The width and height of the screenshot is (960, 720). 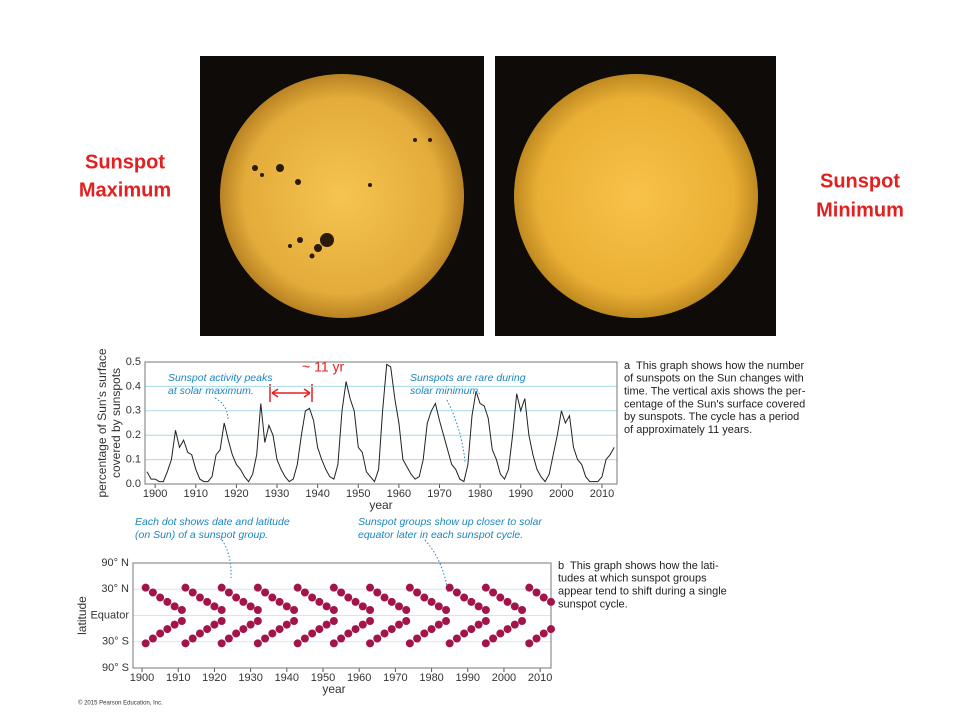 What do you see at coordinates (196, 494) in the screenshot?
I see `x-tick-label: 1910` at bounding box center [196, 494].